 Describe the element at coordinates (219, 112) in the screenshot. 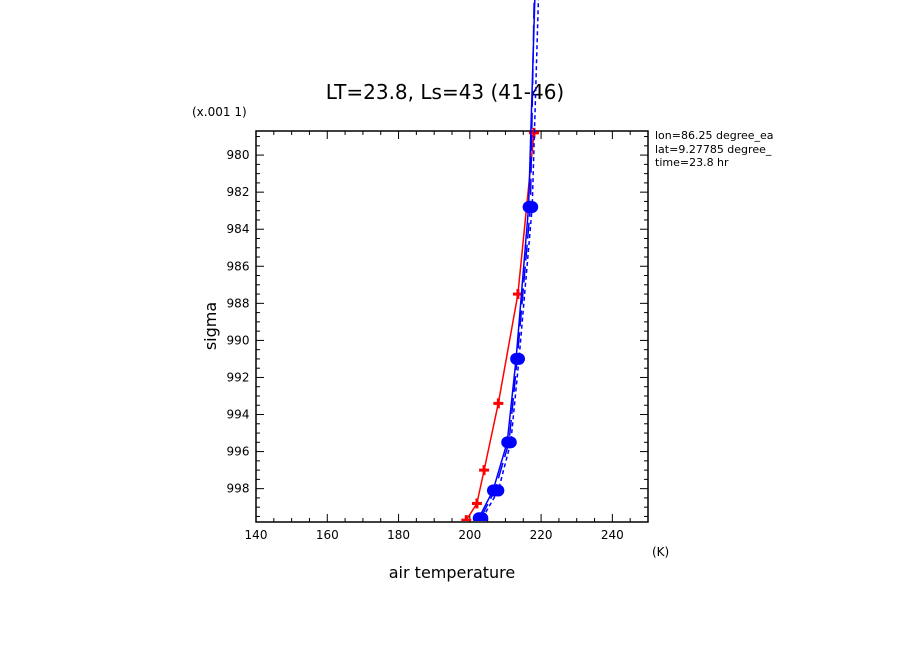

I see `y-scale-note: (x.001 1)` at that location.